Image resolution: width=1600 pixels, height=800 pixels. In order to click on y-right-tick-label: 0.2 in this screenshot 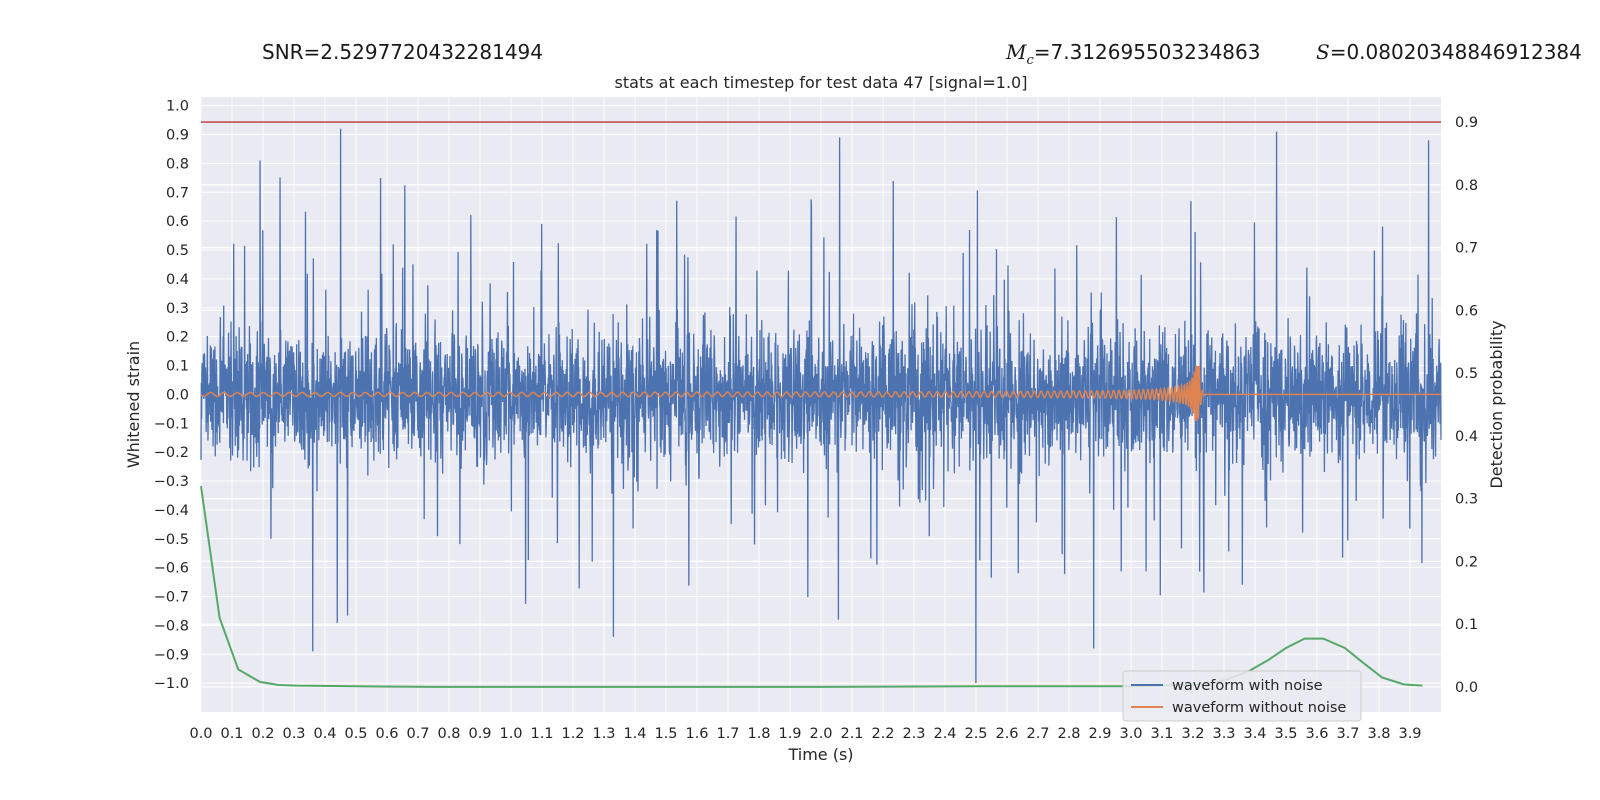, I will do `click(1466, 562)`.